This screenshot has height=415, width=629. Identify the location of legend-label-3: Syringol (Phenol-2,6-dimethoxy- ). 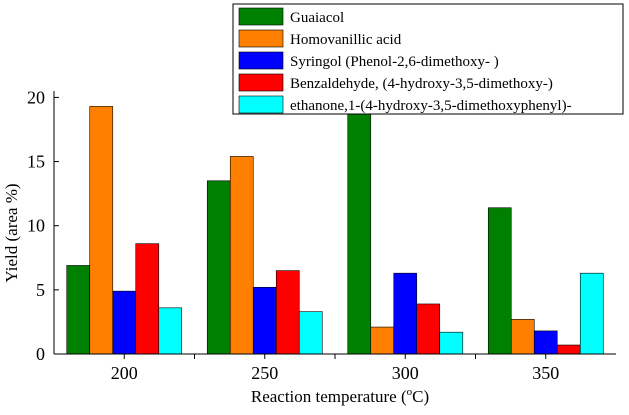
(394, 62).